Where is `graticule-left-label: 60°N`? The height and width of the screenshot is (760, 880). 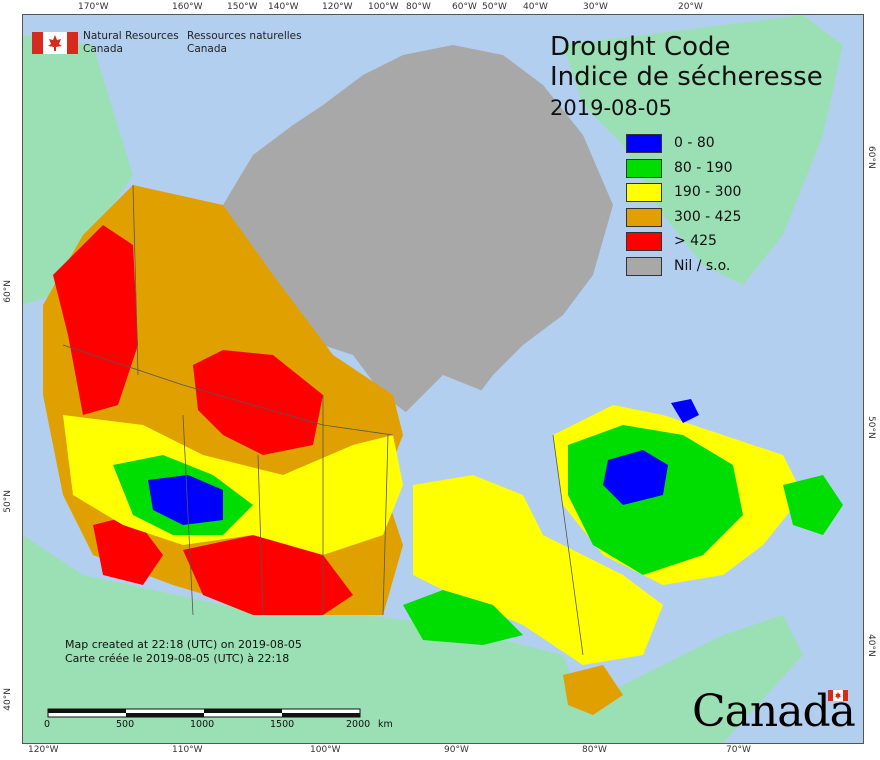
graticule-left-label: 60°N is located at coordinates (8, 291).